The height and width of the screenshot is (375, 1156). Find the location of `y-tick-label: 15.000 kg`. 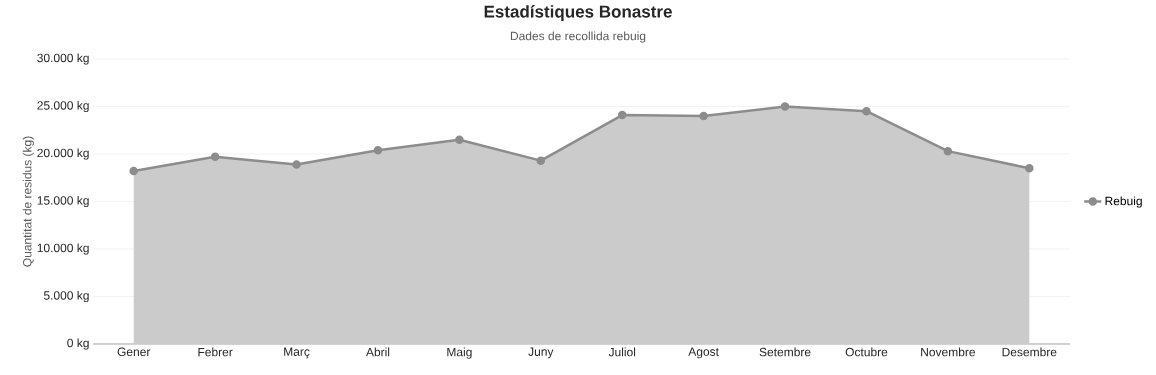

y-tick-label: 15.000 kg is located at coordinates (63, 201).